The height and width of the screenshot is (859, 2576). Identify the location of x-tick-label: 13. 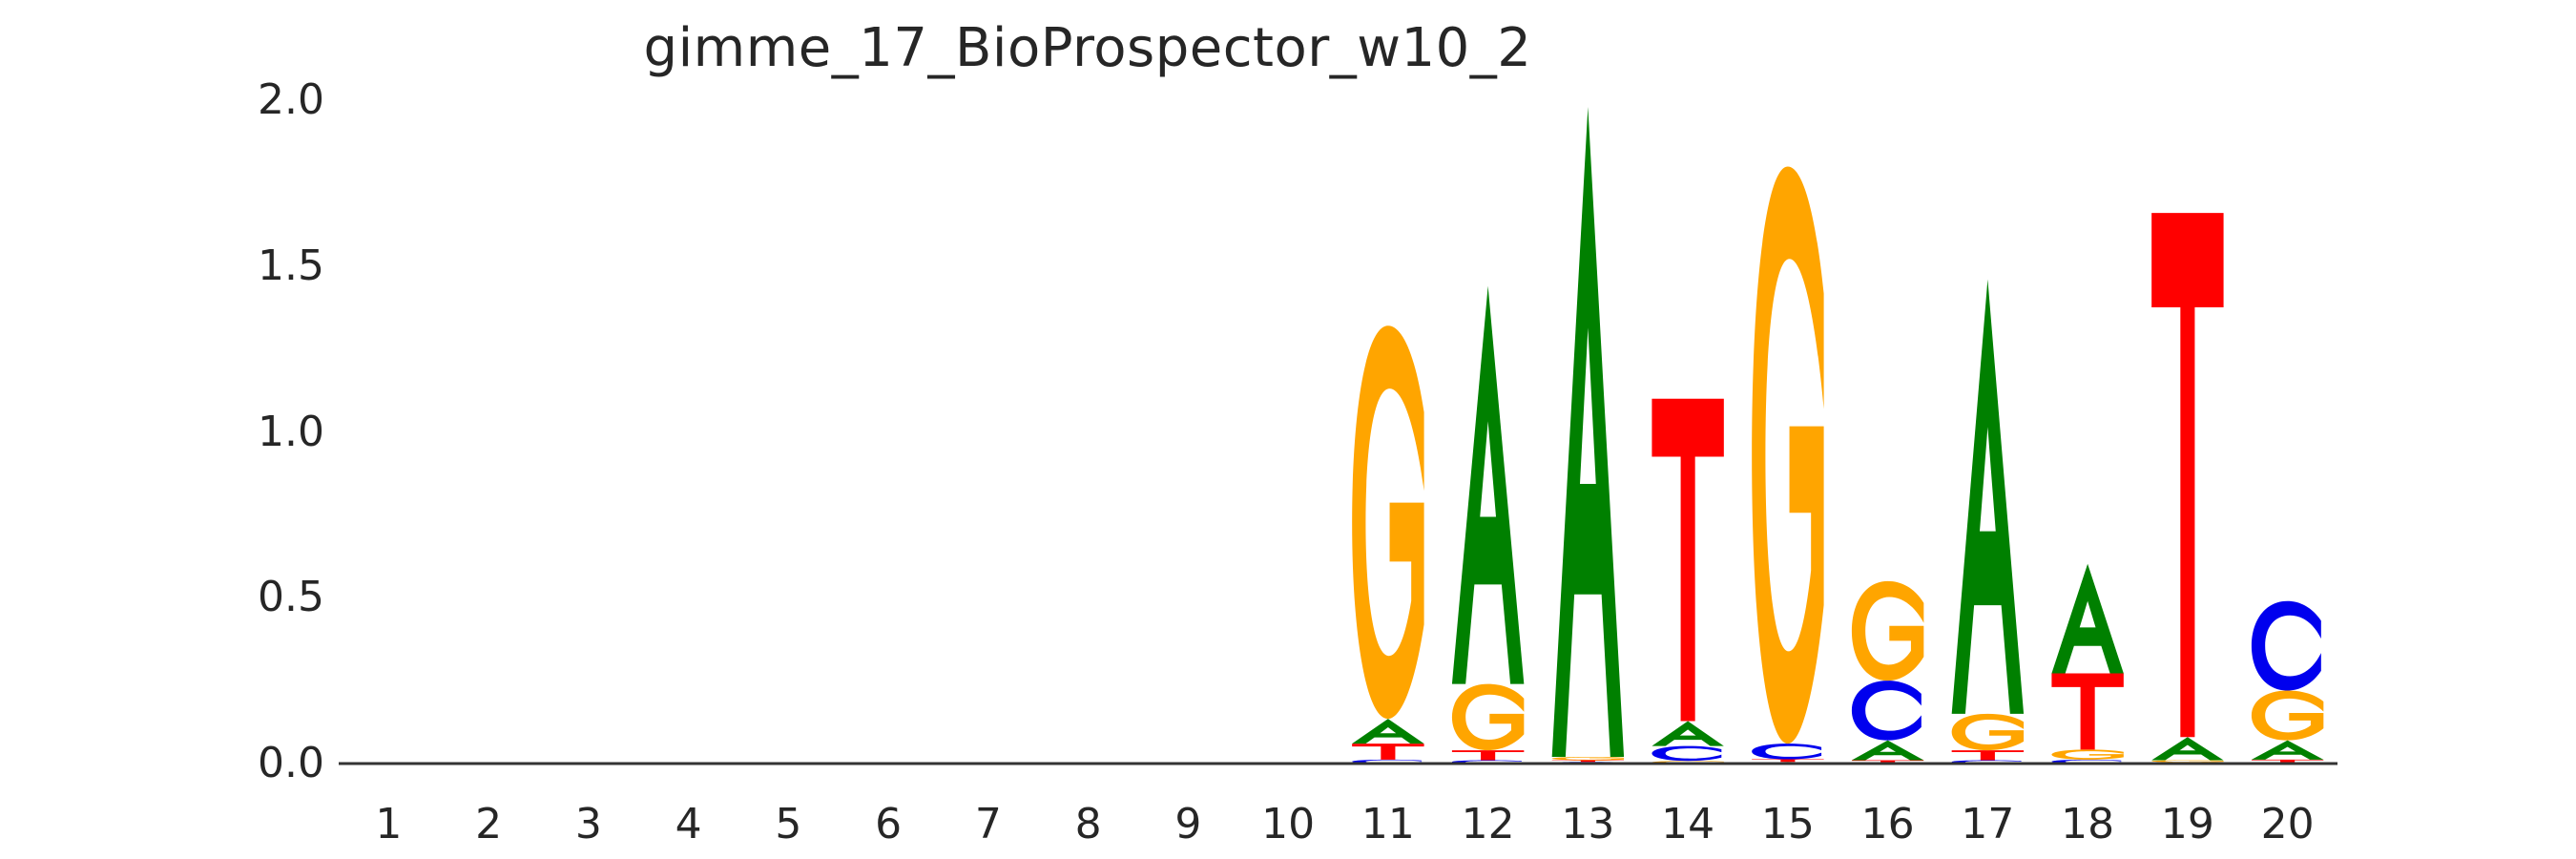
(1588, 824).